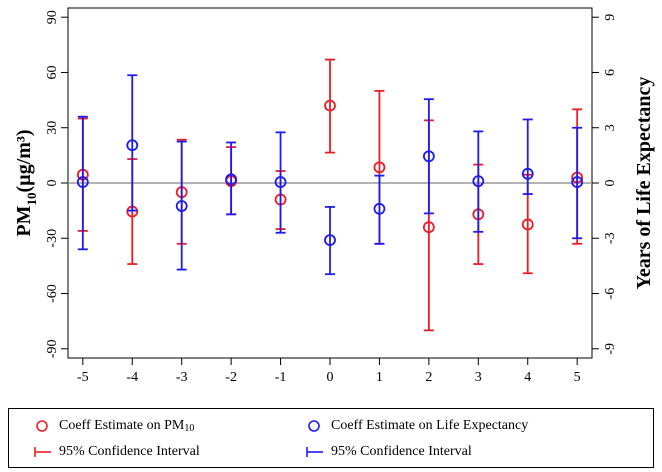 This screenshot has width=662, height=472. I want to click on y-right-tick-label: 6, so click(610, 72).